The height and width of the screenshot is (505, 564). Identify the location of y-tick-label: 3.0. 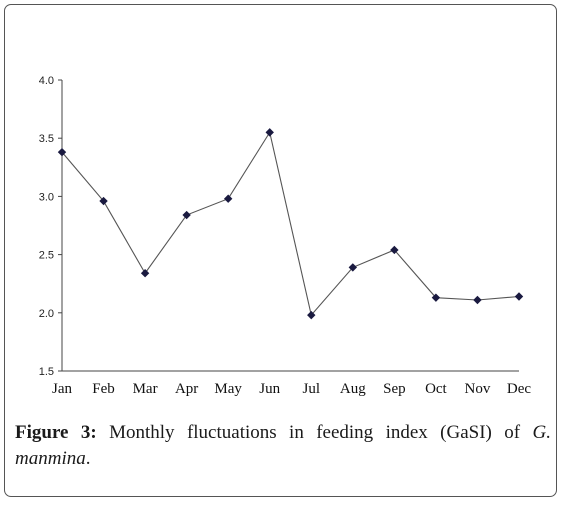
(46, 197).